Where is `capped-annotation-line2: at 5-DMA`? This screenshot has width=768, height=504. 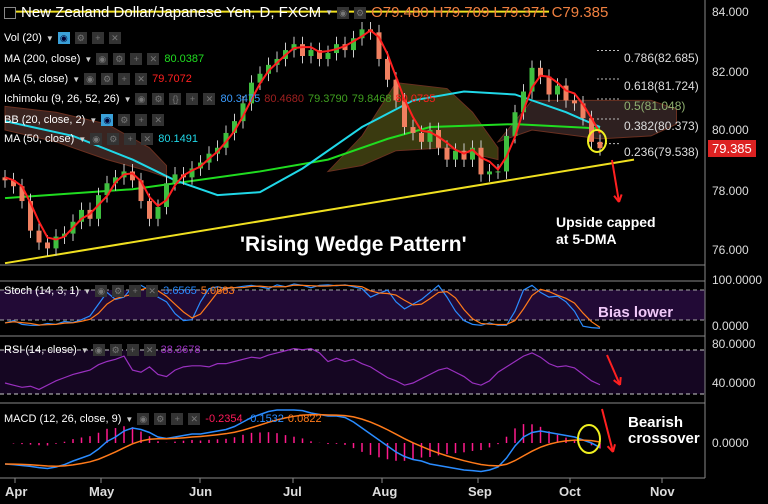
capped-annotation-line2: at 5-DMA is located at coordinates (586, 239).